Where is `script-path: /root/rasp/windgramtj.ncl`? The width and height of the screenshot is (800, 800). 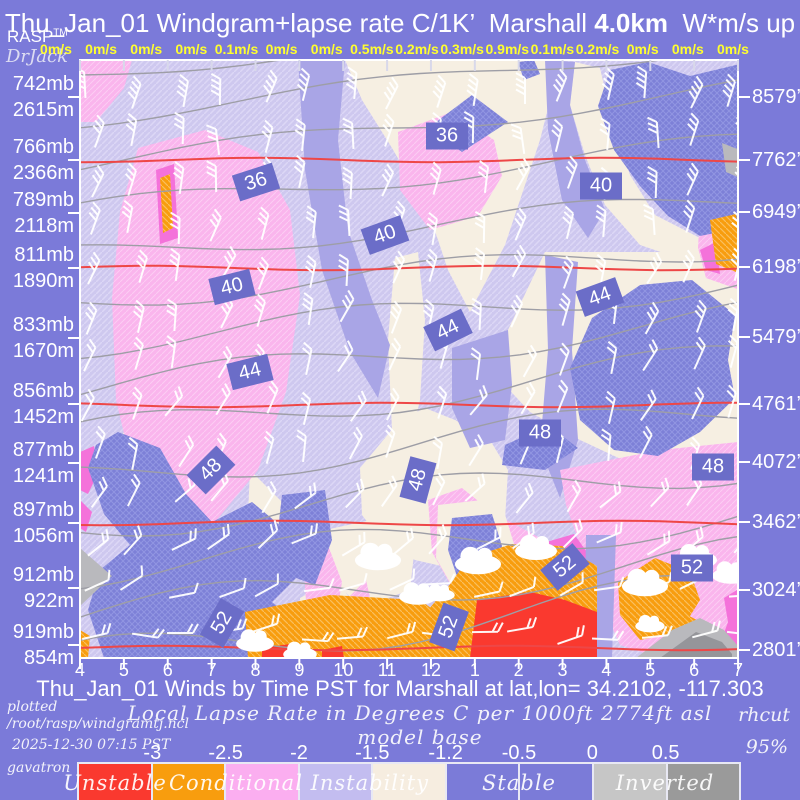 script-path: /root/rasp/windgramtj.ncl is located at coordinates (98, 724).